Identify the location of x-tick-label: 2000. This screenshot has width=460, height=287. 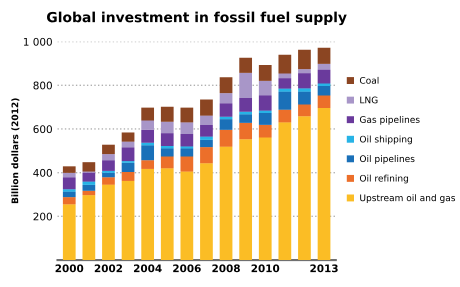
(70, 268).